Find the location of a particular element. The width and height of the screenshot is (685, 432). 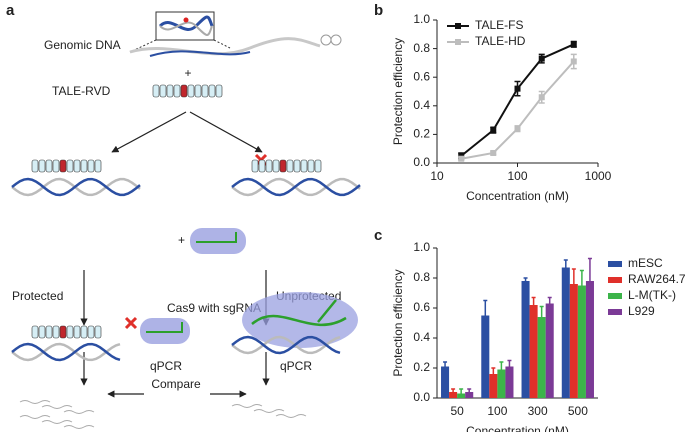

label: Compare is located at coordinates (176, 384).